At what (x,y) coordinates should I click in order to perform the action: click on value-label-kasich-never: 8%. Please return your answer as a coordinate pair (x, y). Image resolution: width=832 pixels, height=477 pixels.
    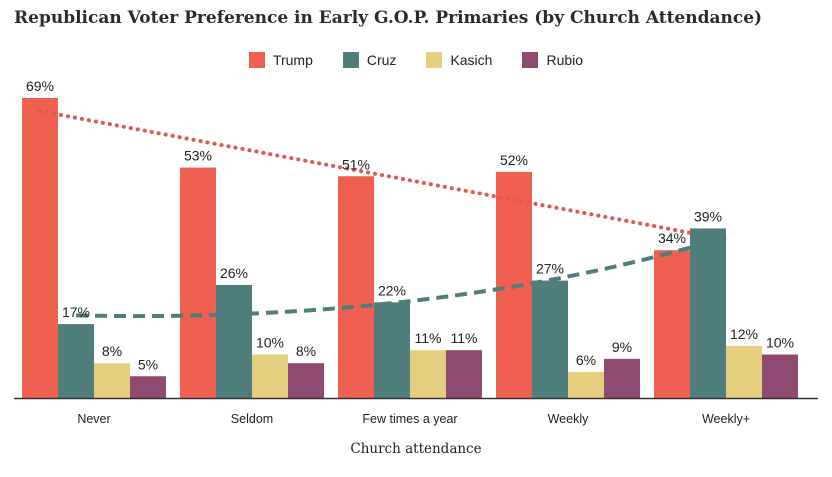
    Looking at the image, I should click on (112, 351).